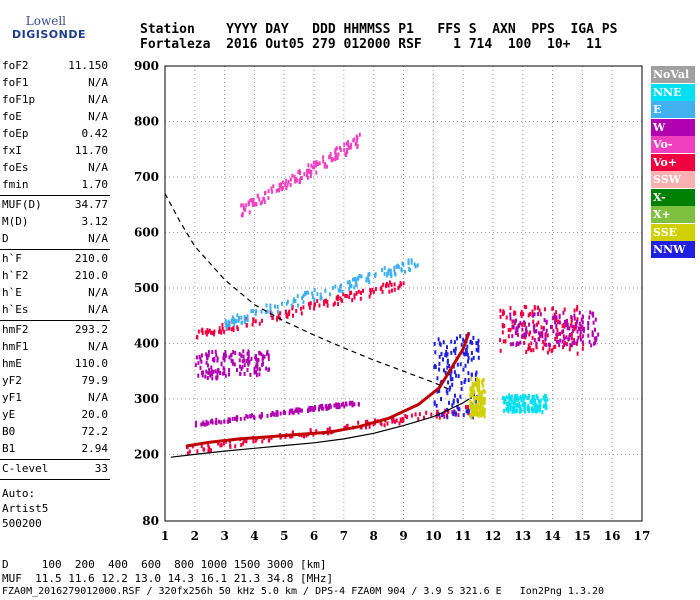 The height and width of the screenshot is (600, 700). I want to click on parameter-group-confidence: C-level 33, so click(55, 469).